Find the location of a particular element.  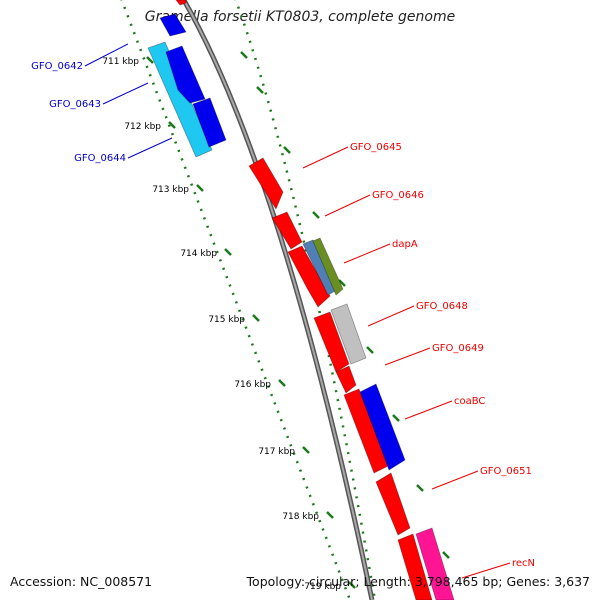

genes-label: Genes: is located at coordinates (528, 581).